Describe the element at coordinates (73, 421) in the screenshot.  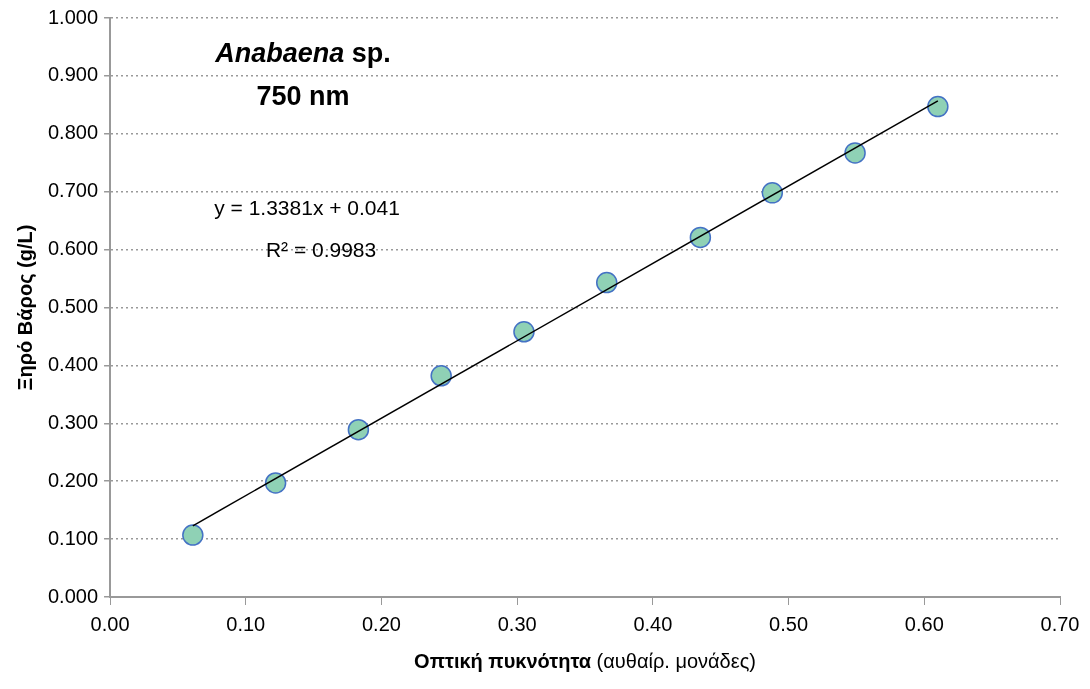
I see `y-tick-label: 0.300` at that location.